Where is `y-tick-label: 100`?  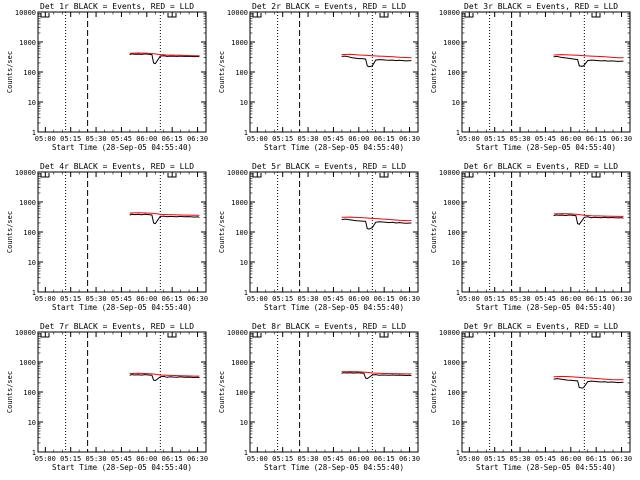 y-tick-label: 100 is located at coordinates (453, 393).